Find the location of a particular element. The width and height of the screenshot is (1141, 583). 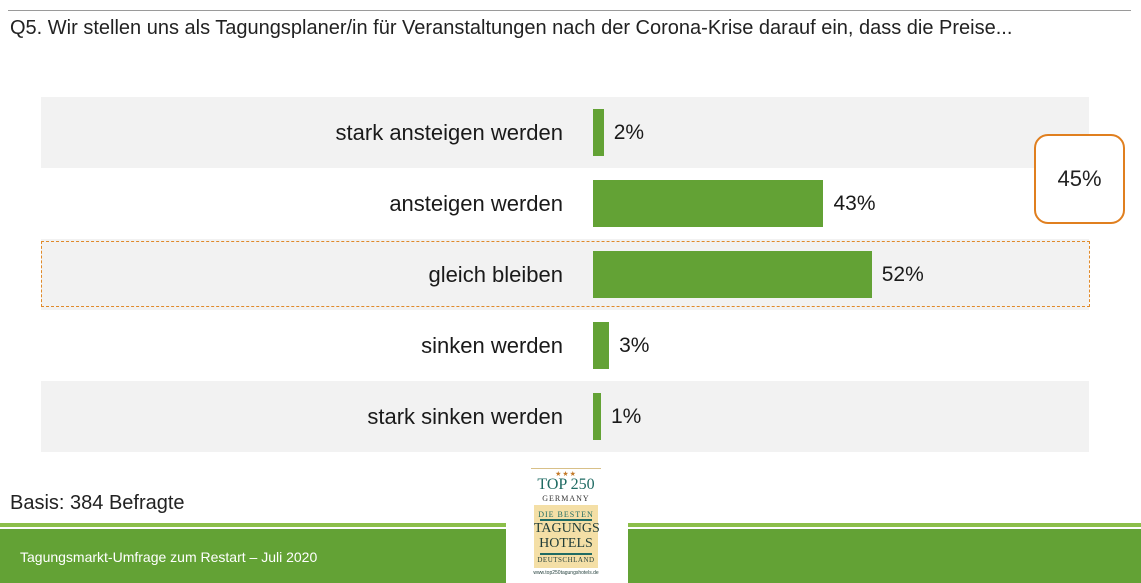

callout-box: 45% is located at coordinates (1079, 179).